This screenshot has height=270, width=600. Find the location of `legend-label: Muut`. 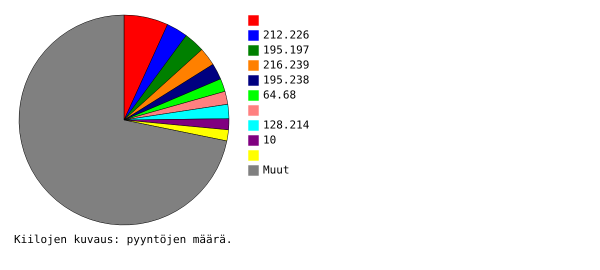

legend-label: Muut is located at coordinates (276, 170).